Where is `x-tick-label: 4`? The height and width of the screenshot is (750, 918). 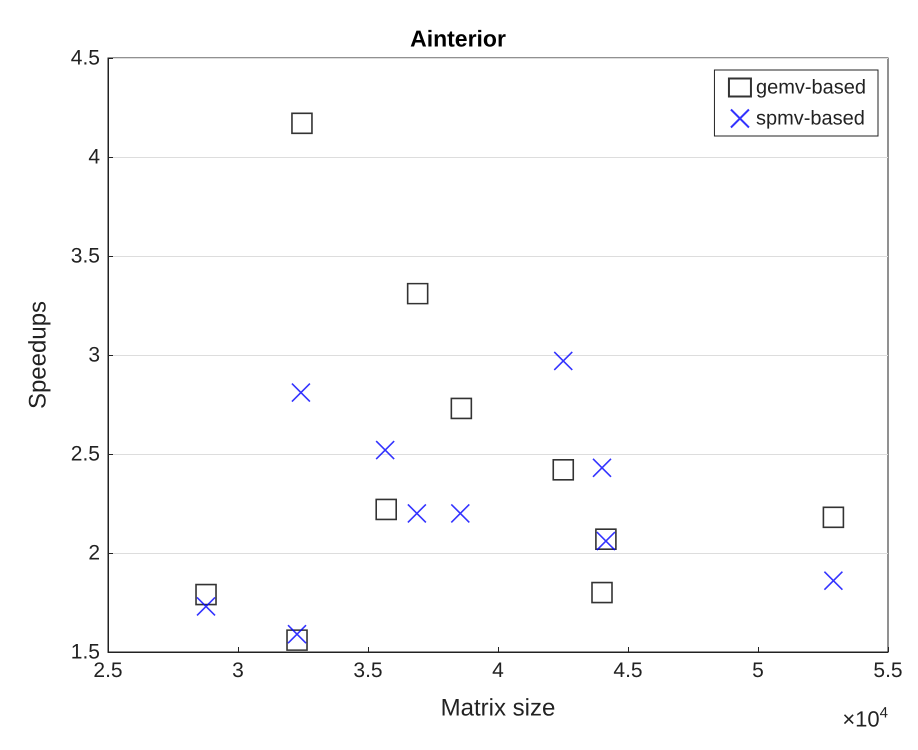
x-tick-label: 4 is located at coordinates (498, 670).